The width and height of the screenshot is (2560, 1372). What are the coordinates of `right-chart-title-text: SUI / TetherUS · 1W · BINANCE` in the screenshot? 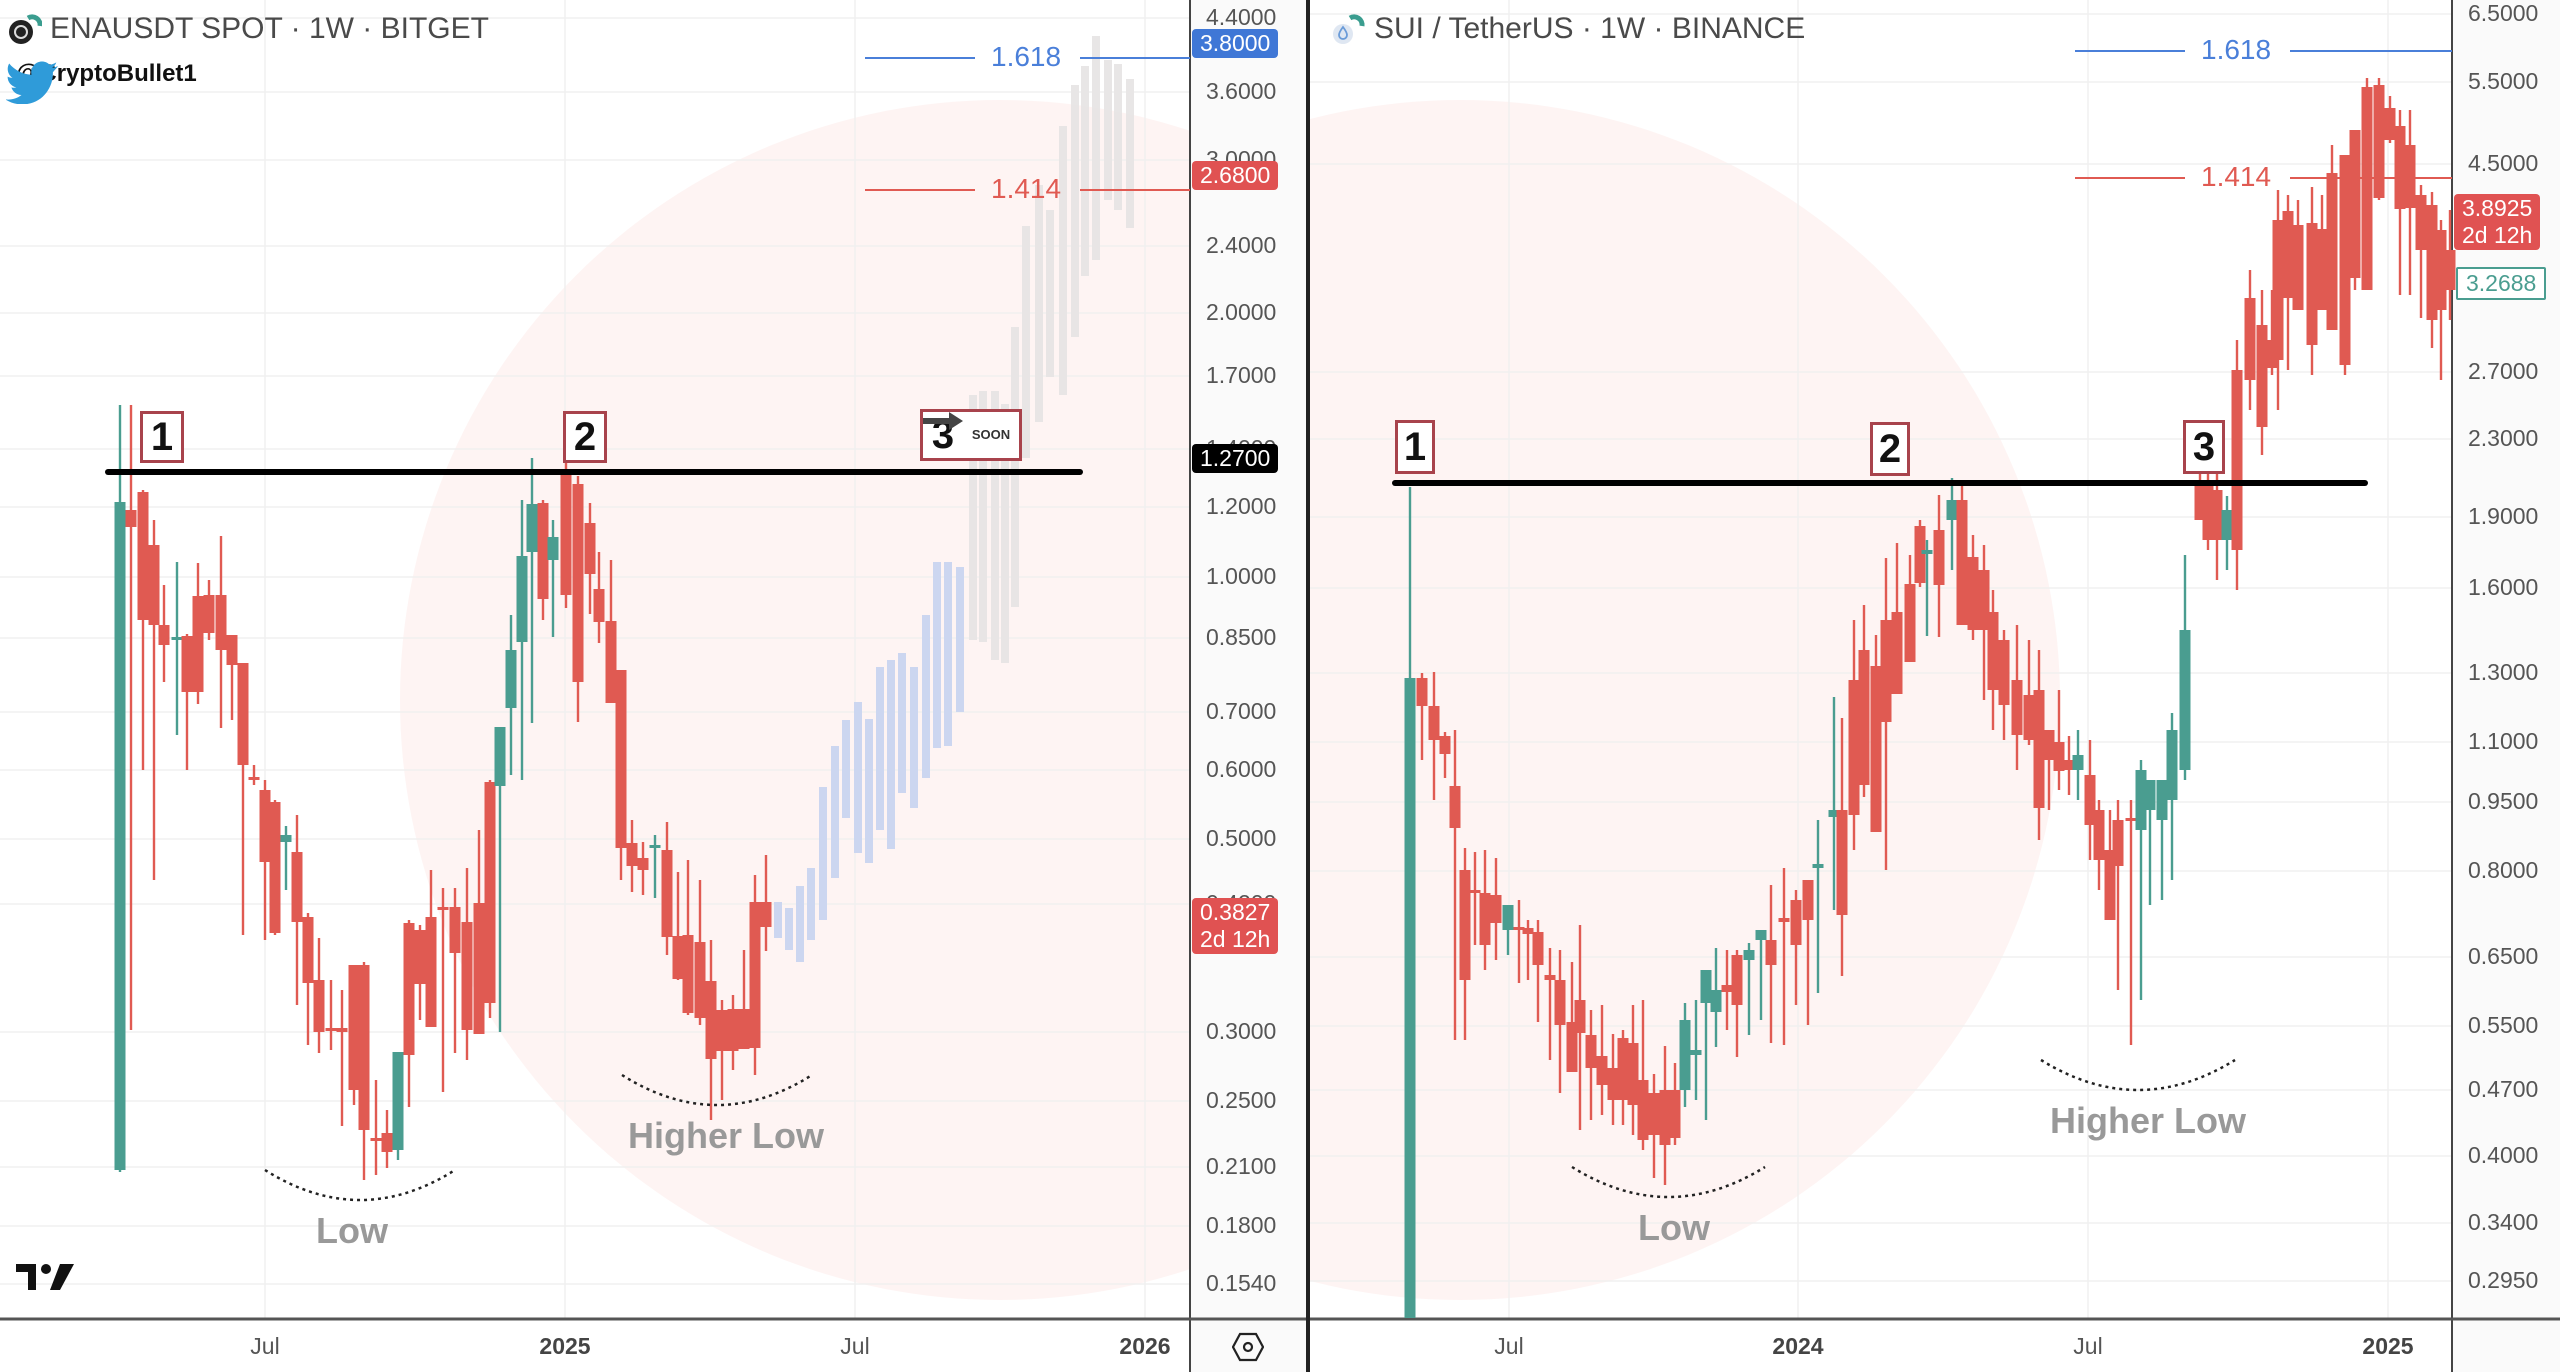 It's located at (1590, 28).